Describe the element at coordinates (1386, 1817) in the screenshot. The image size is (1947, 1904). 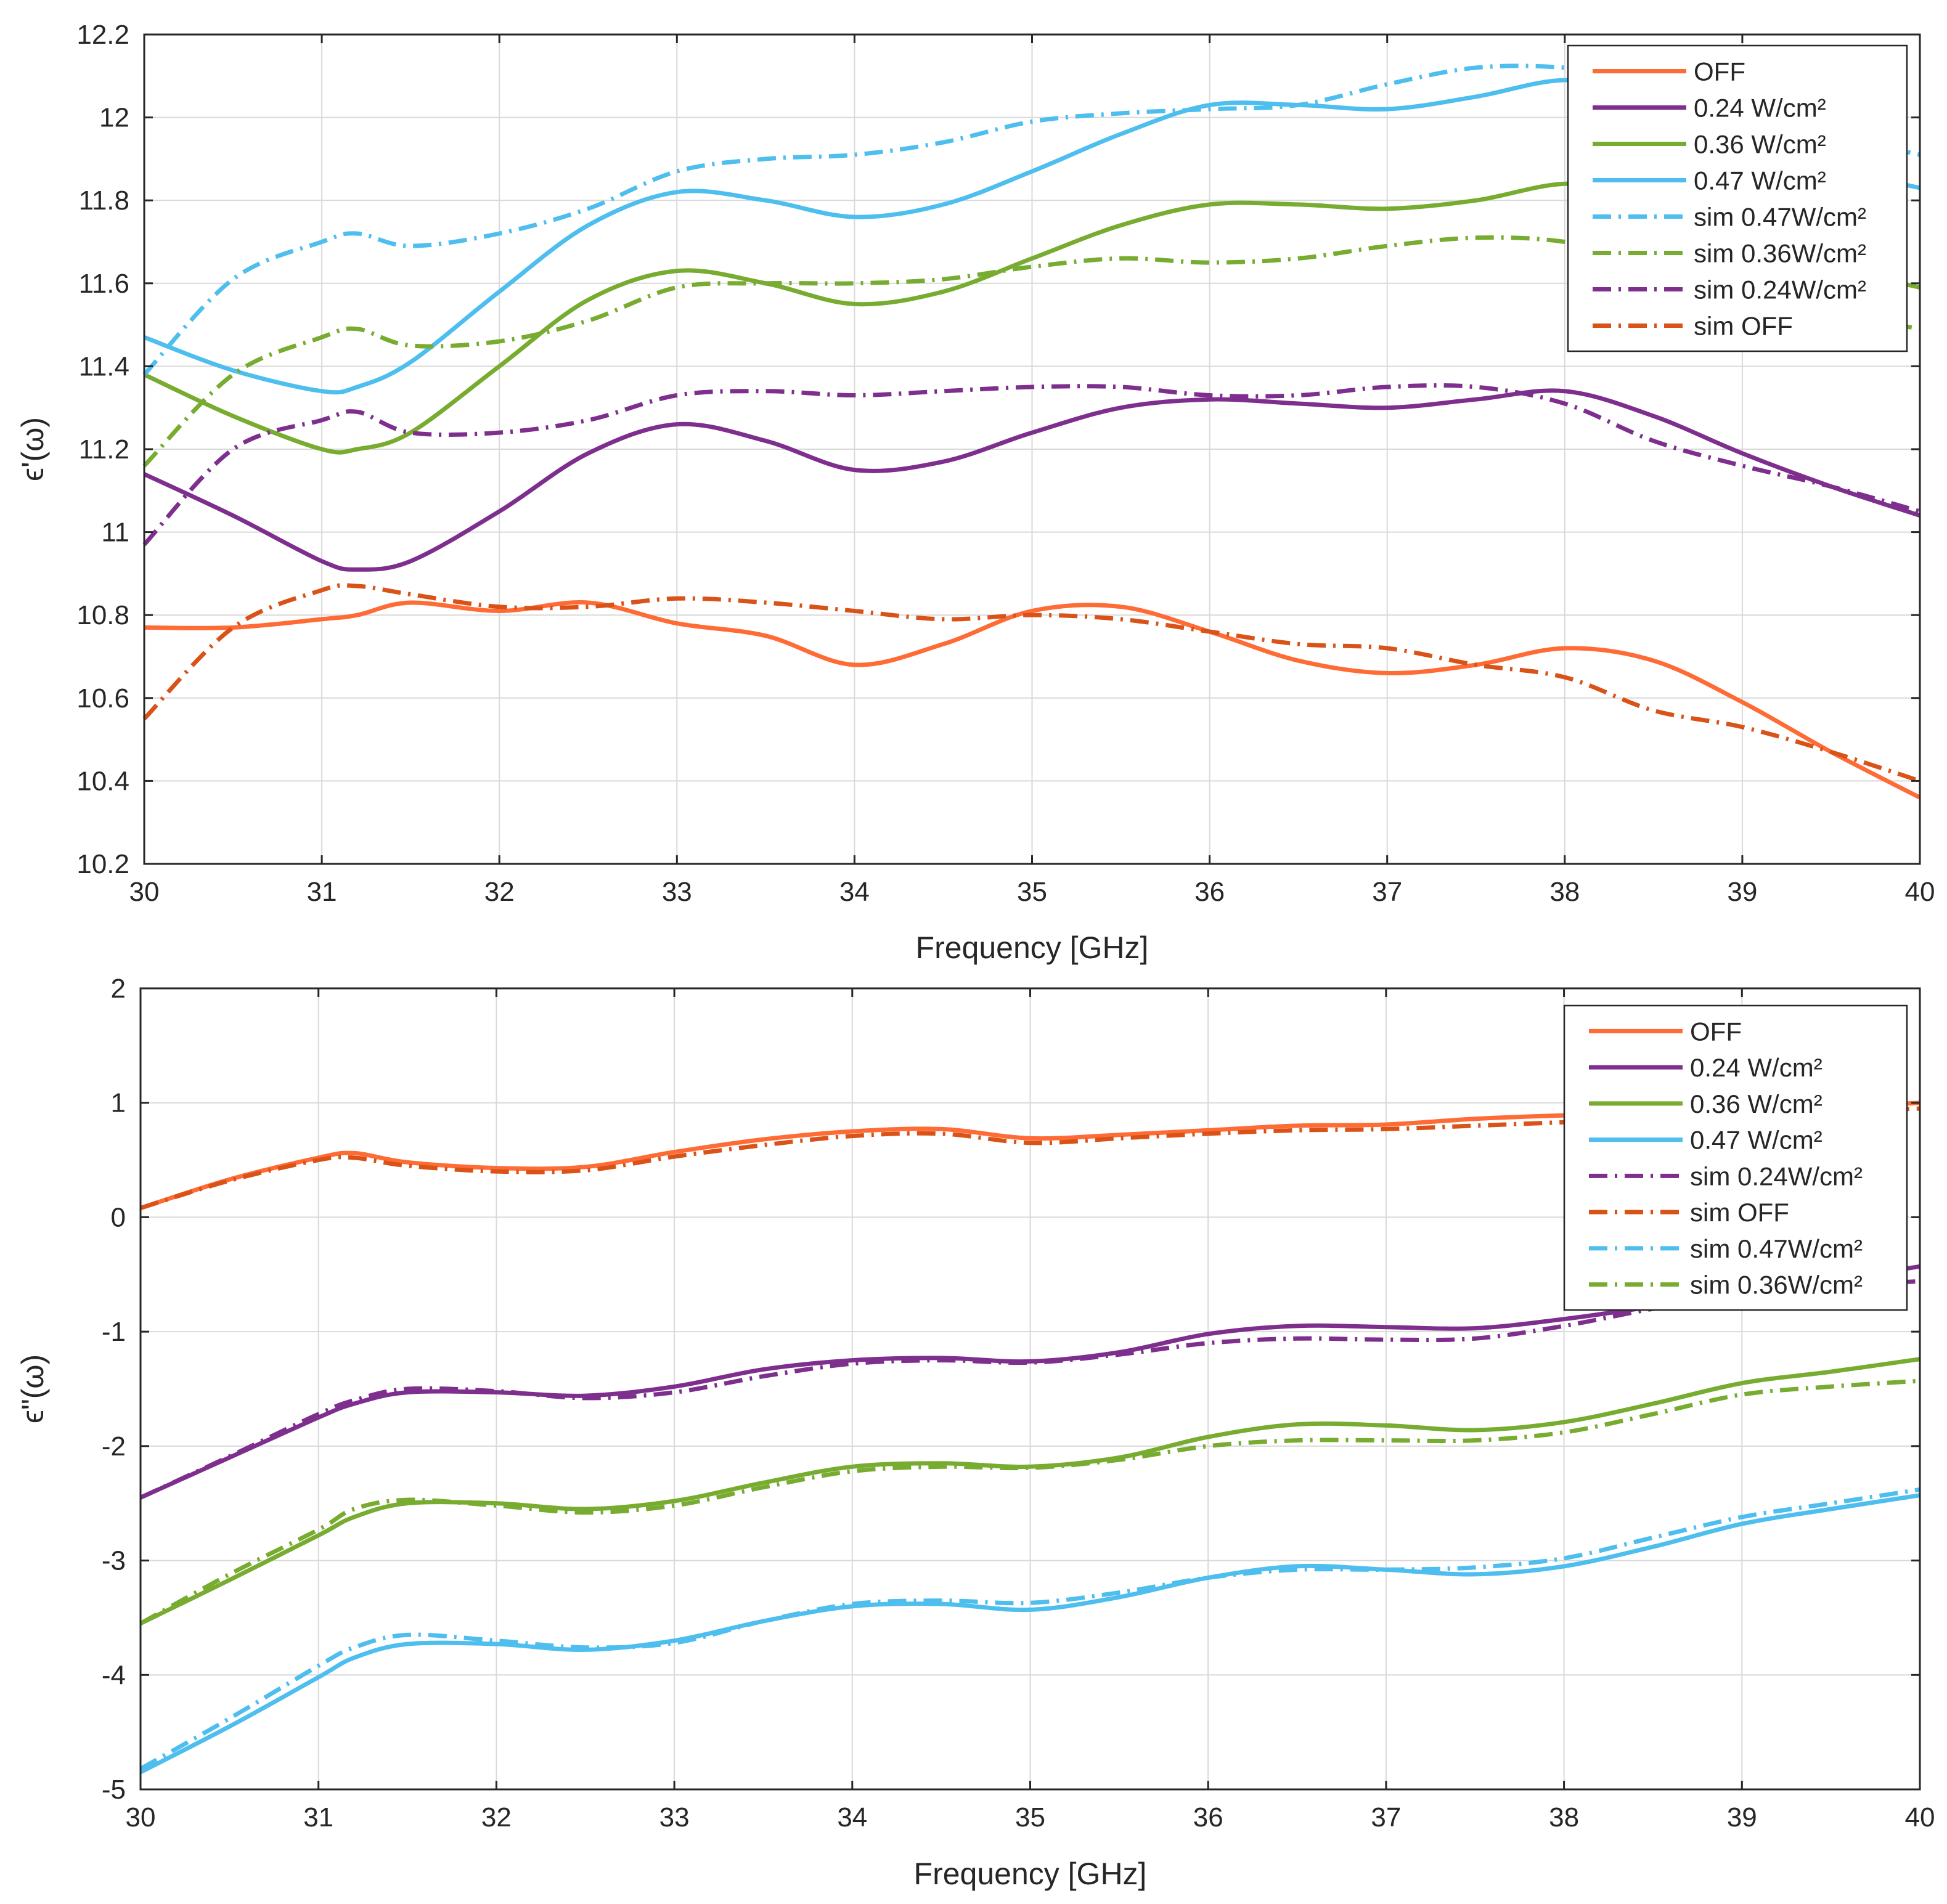
I see `chart-imag-x-tick-label: 37` at that location.